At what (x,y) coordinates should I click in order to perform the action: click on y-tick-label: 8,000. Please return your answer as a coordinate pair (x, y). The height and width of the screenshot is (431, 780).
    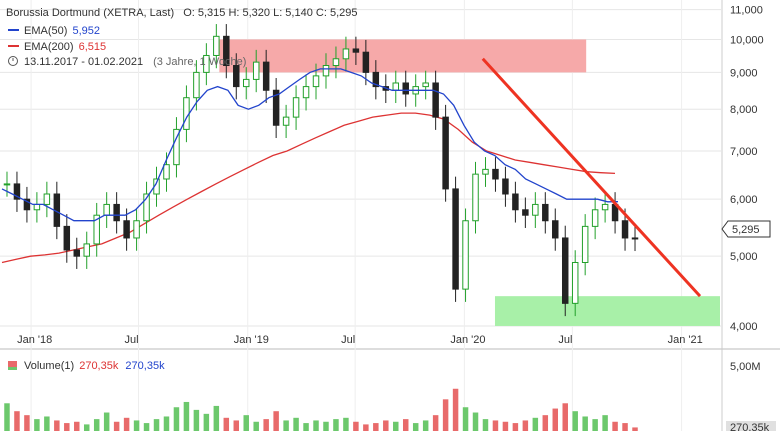
    Looking at the image, I should click on (744, 110).